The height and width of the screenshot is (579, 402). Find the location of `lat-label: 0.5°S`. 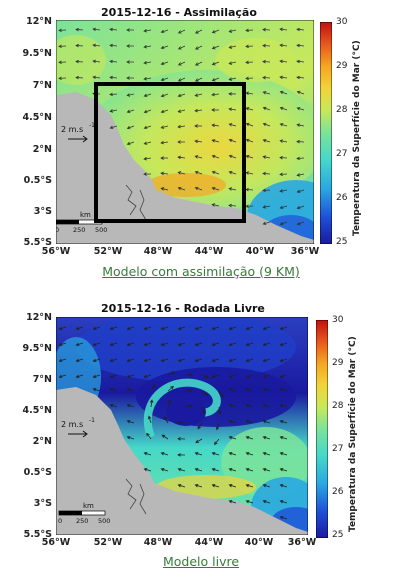

lat-label: 0.5°S is located at coordinates (37, 180).